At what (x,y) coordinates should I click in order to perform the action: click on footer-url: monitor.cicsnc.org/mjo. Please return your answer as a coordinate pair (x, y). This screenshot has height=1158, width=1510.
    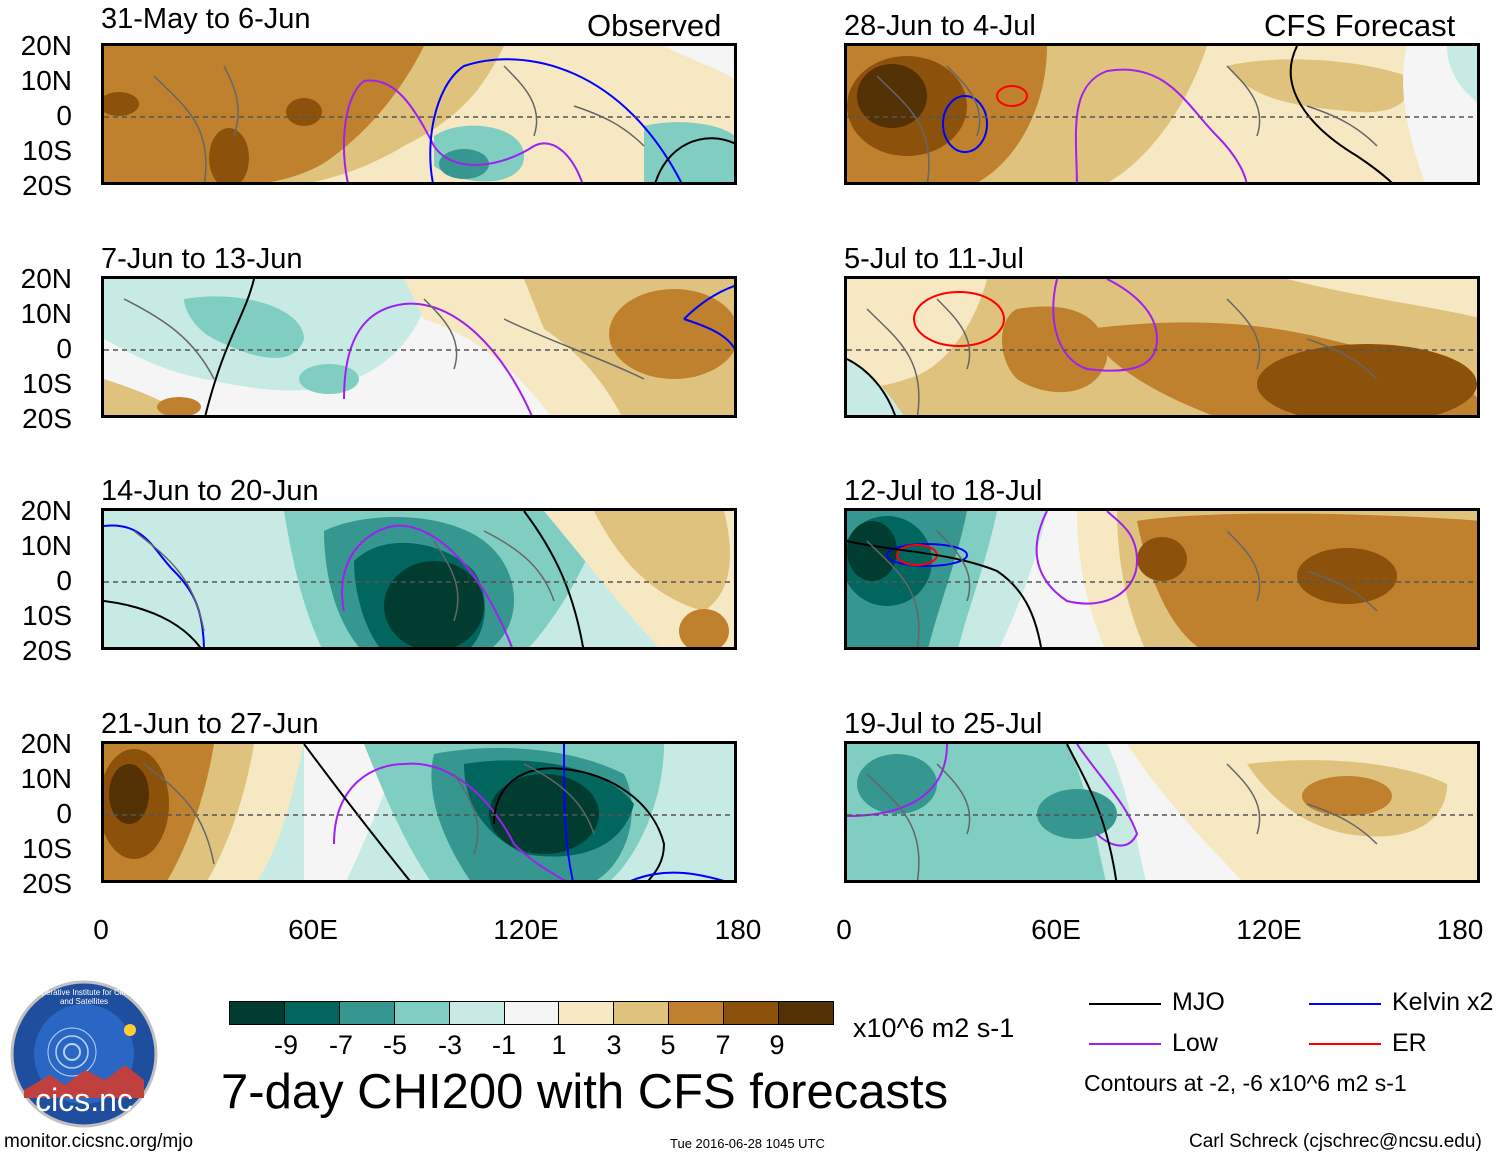
    Looking at the image, I should click on (99, 1141).